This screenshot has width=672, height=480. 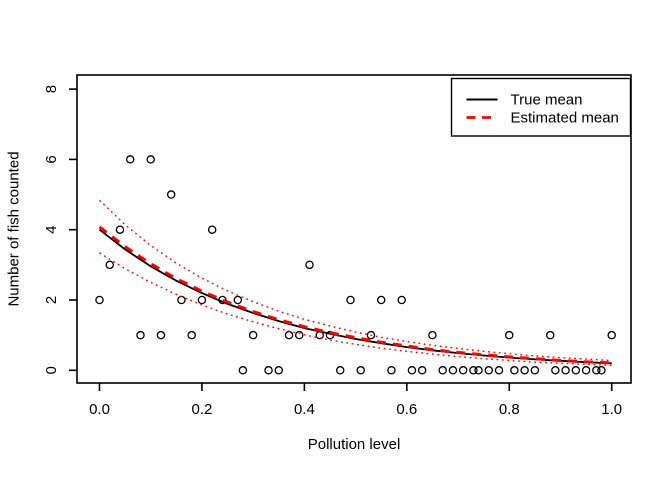 I want to click on x-tick-label: 0.4, so click(x=304, y=409).